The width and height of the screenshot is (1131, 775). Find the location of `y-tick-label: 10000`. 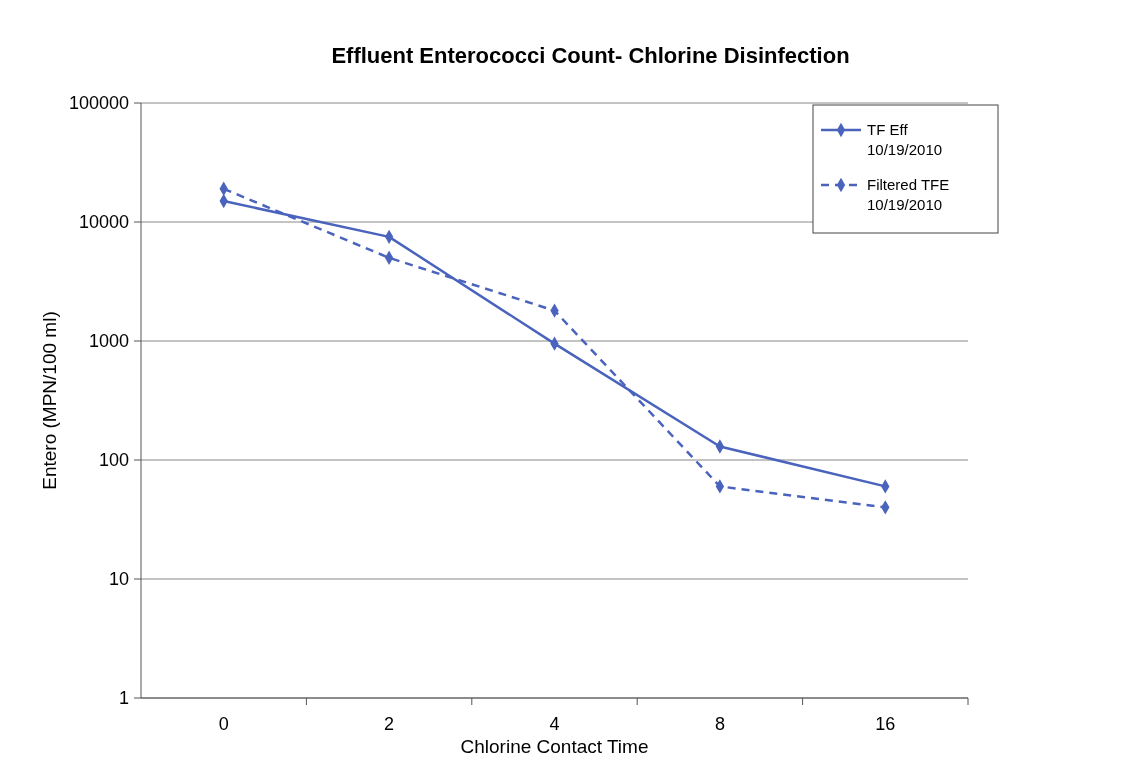

y-tick-label: 10000 is located at coordinates (103, 222).